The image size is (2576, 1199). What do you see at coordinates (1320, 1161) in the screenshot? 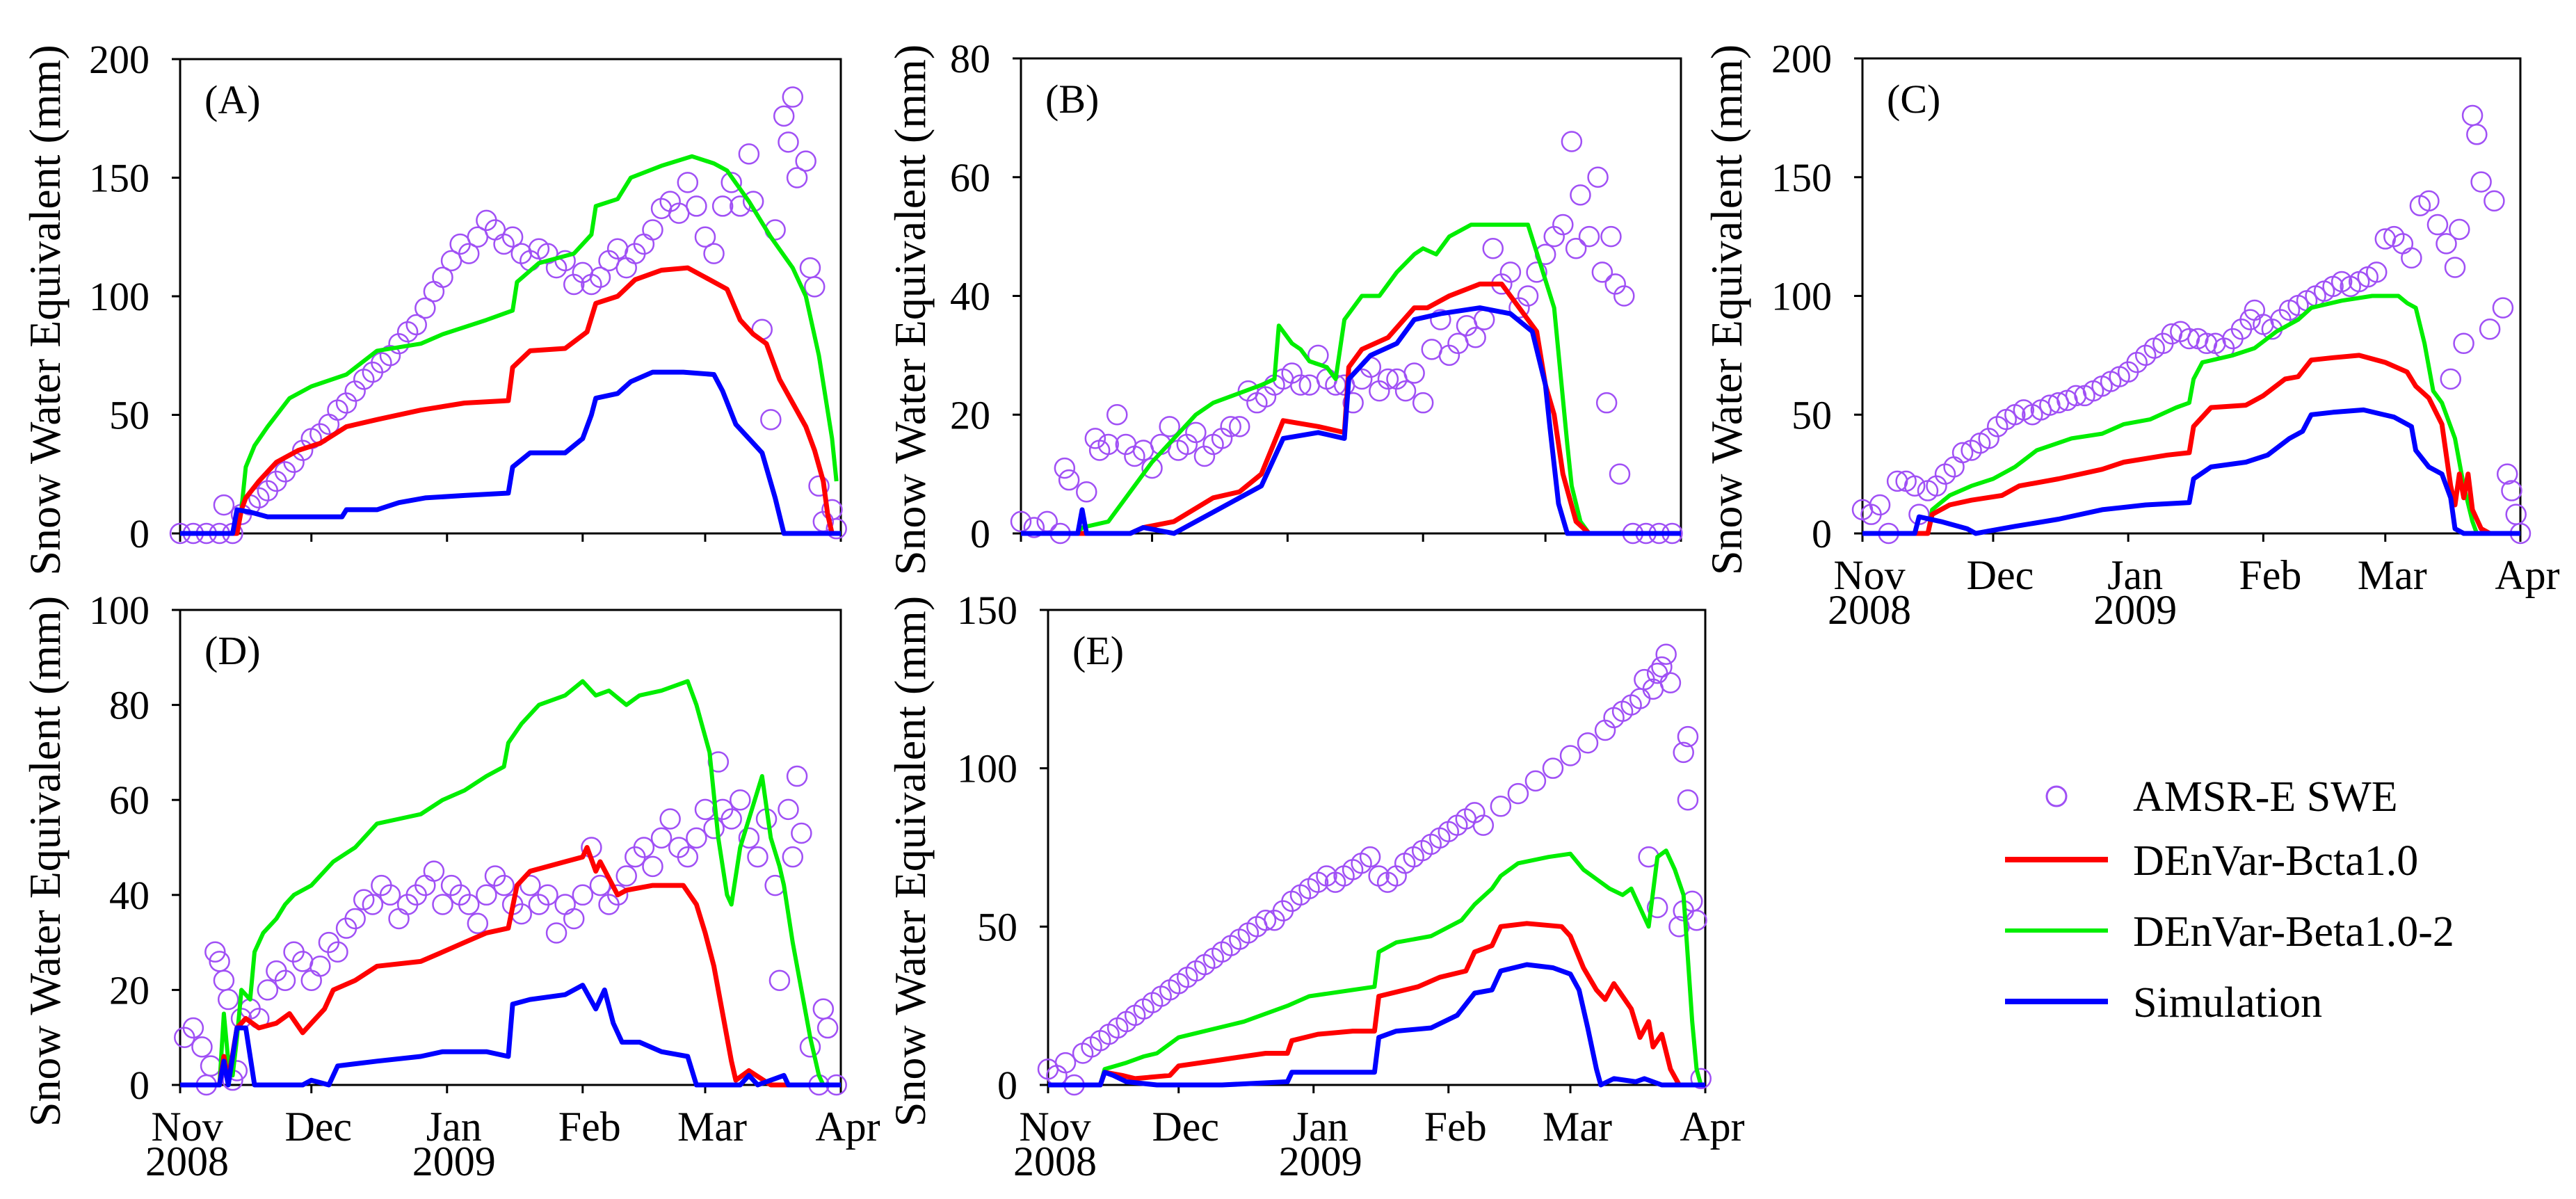
I see `x-tick-year-label: 2009` at bounding box center [1320, 1161].